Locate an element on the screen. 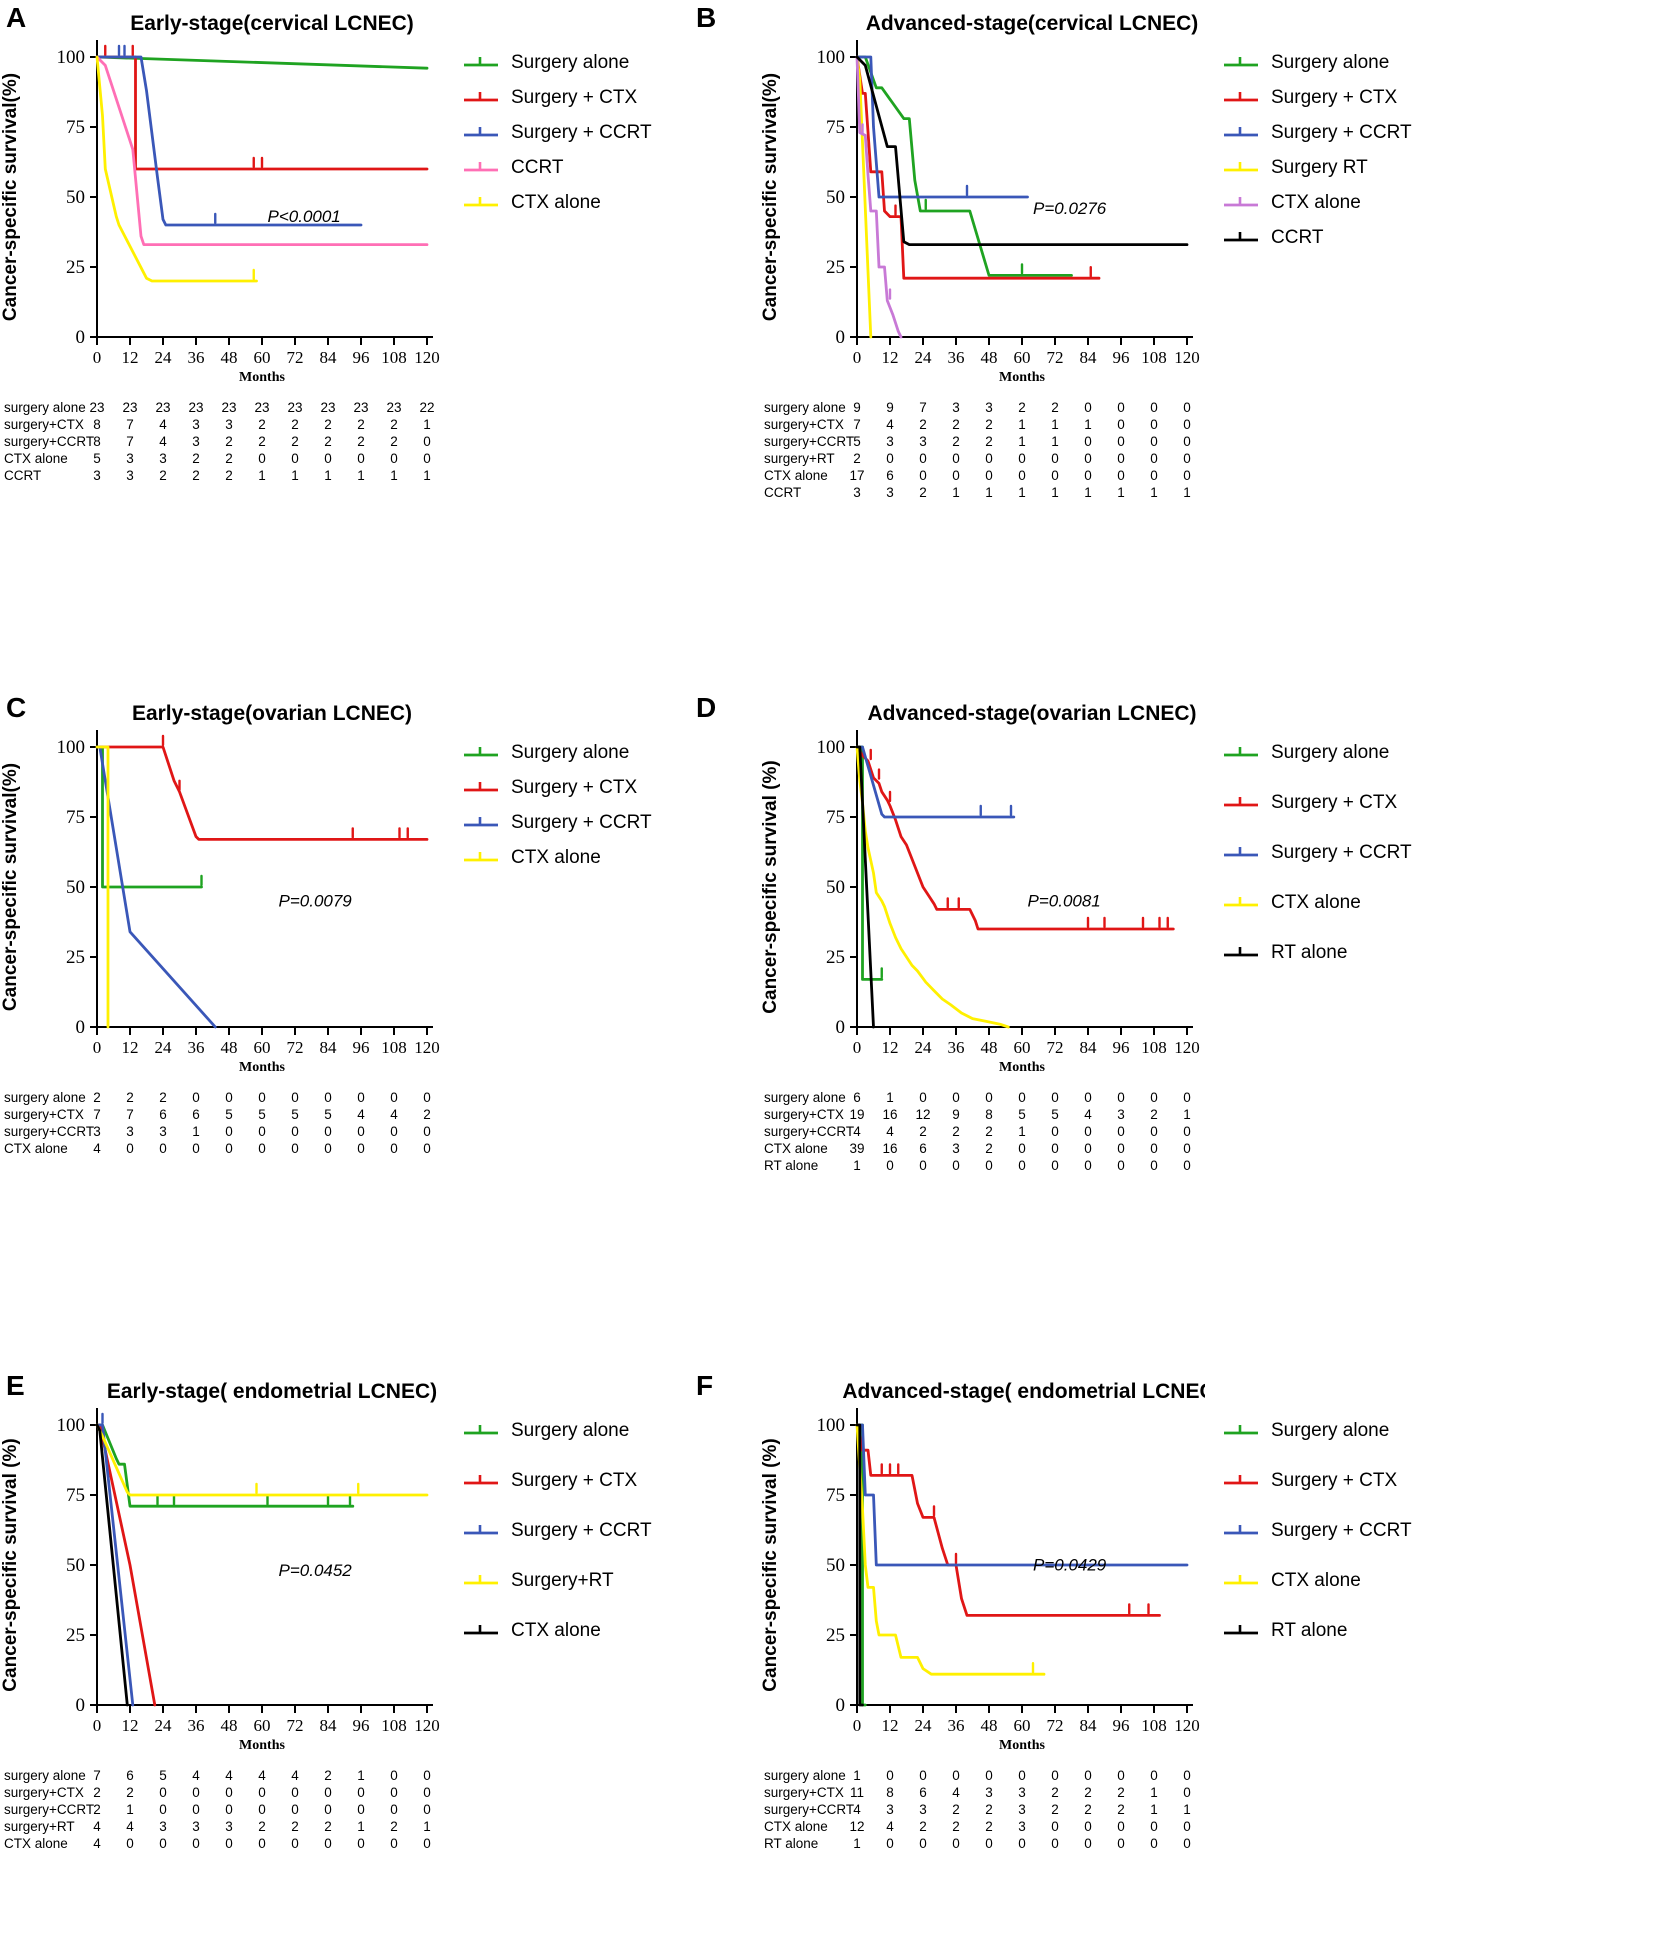 The image size is (1653, 1934). y-axis-label: Cancer-specific survival (%) is located at coordinates (10, 1564).